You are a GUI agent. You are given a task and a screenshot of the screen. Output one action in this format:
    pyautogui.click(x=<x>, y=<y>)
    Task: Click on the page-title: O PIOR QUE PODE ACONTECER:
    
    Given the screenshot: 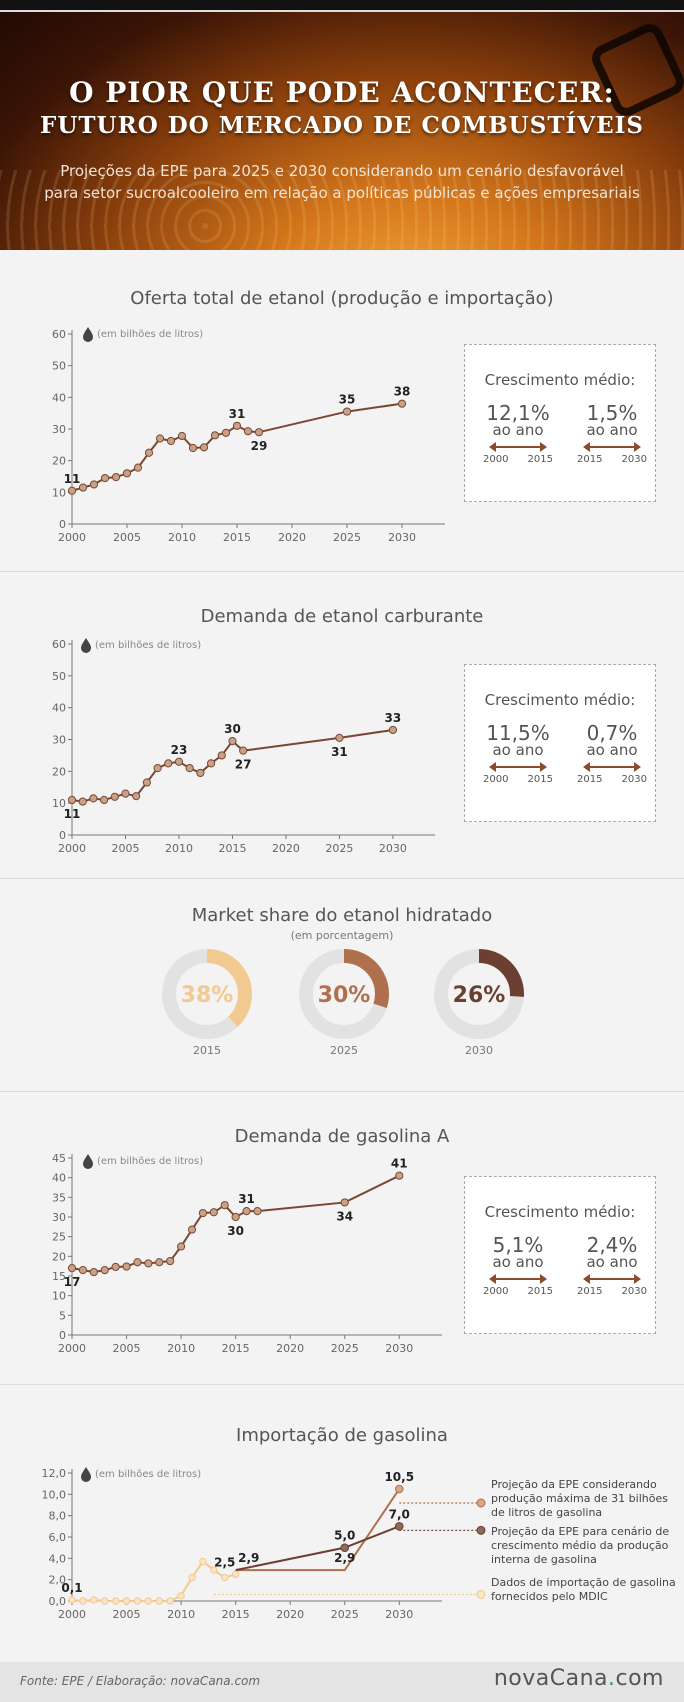 What is the action you would take?
    pyautogui.click(x=342, y=92)
    